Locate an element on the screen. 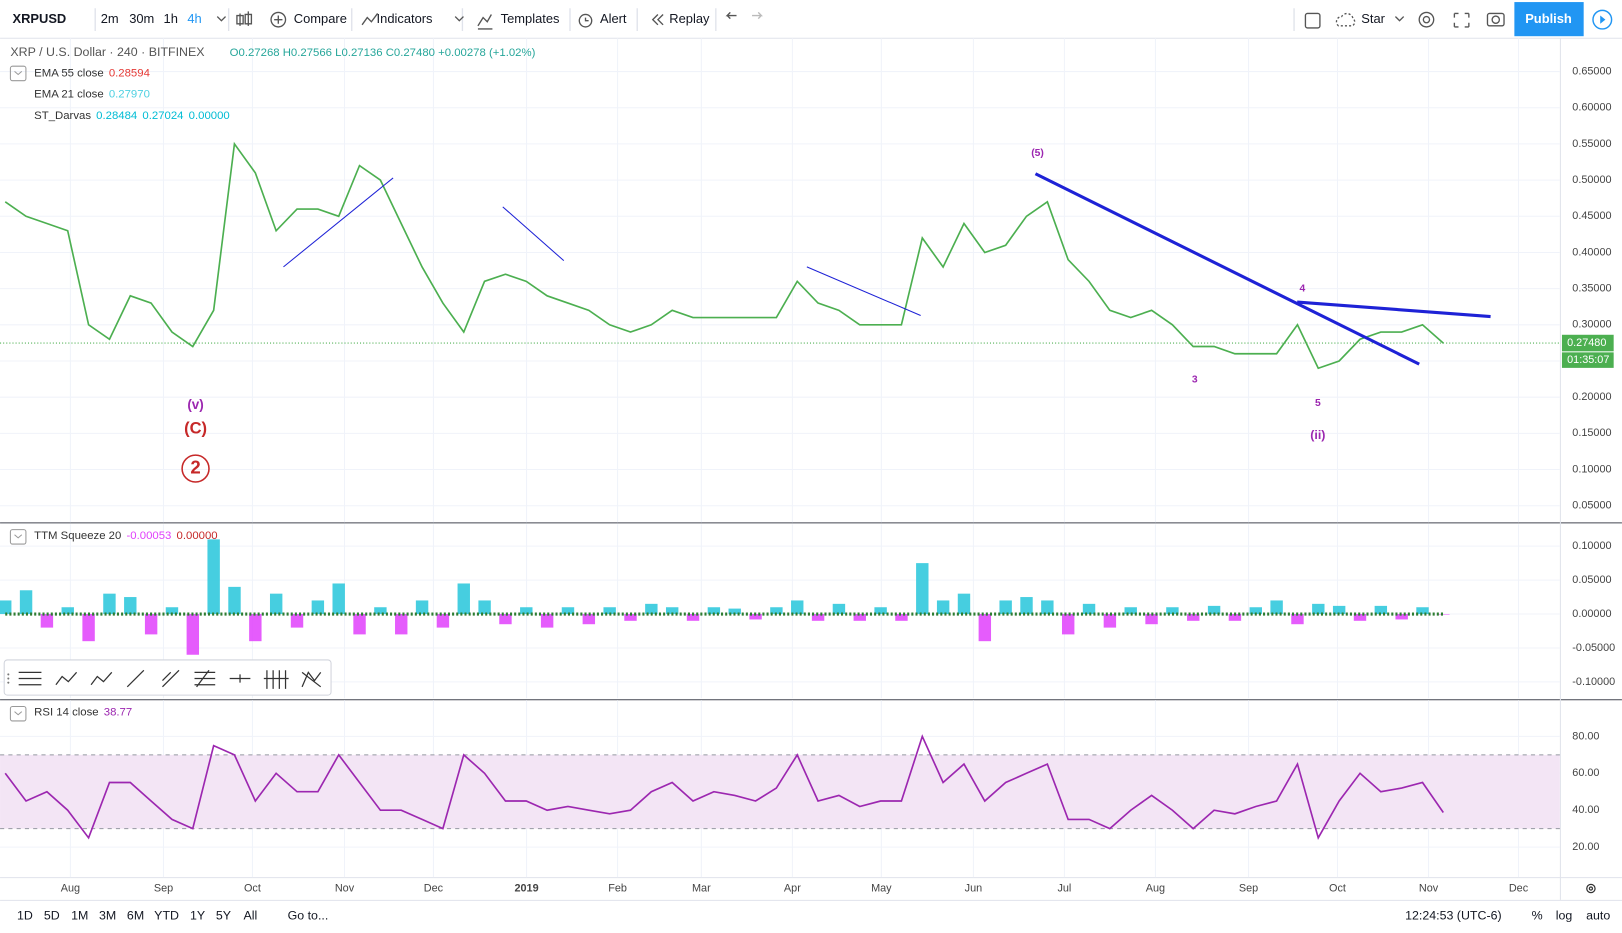 The width and height of the screenshot is (1622, 933). indicators-icon is located at coordinates (370, 19).